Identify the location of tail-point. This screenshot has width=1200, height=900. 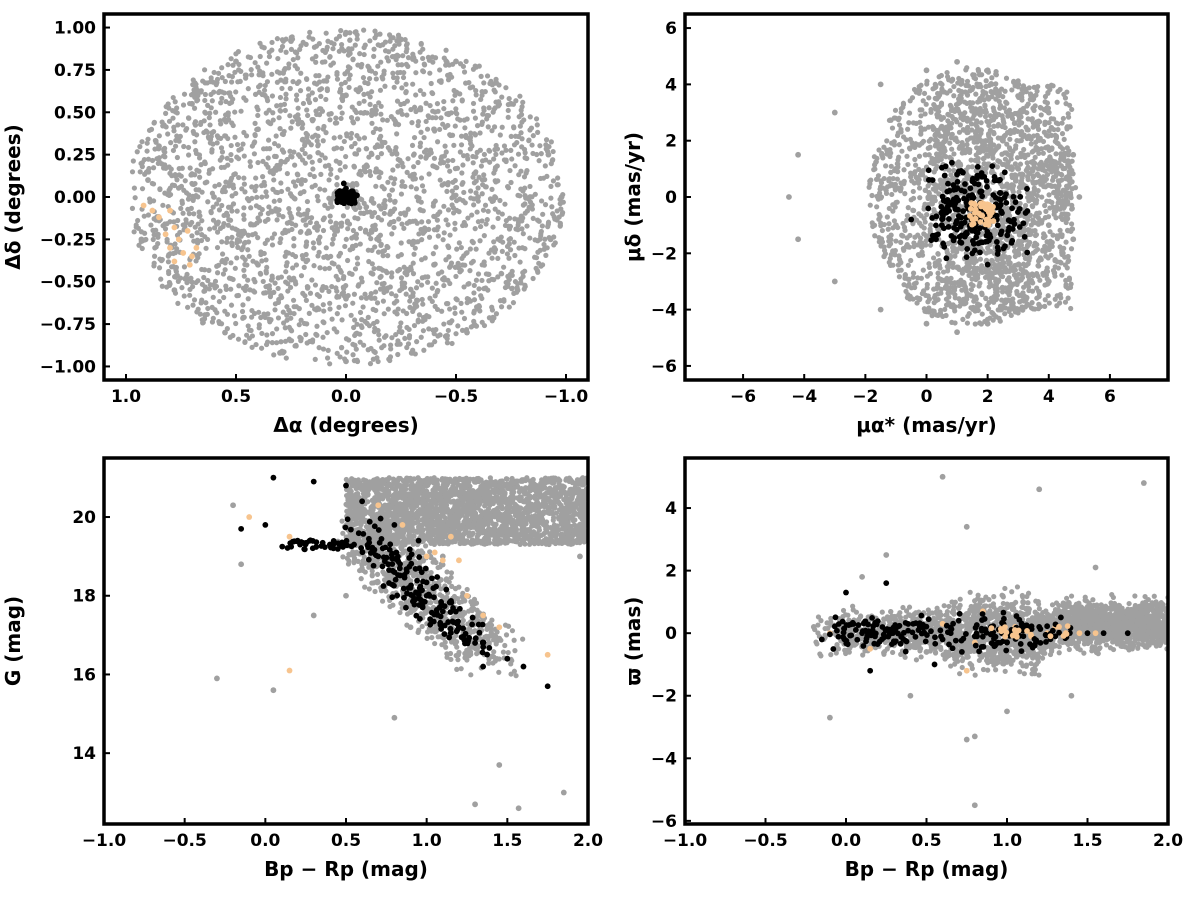
(174, 227).